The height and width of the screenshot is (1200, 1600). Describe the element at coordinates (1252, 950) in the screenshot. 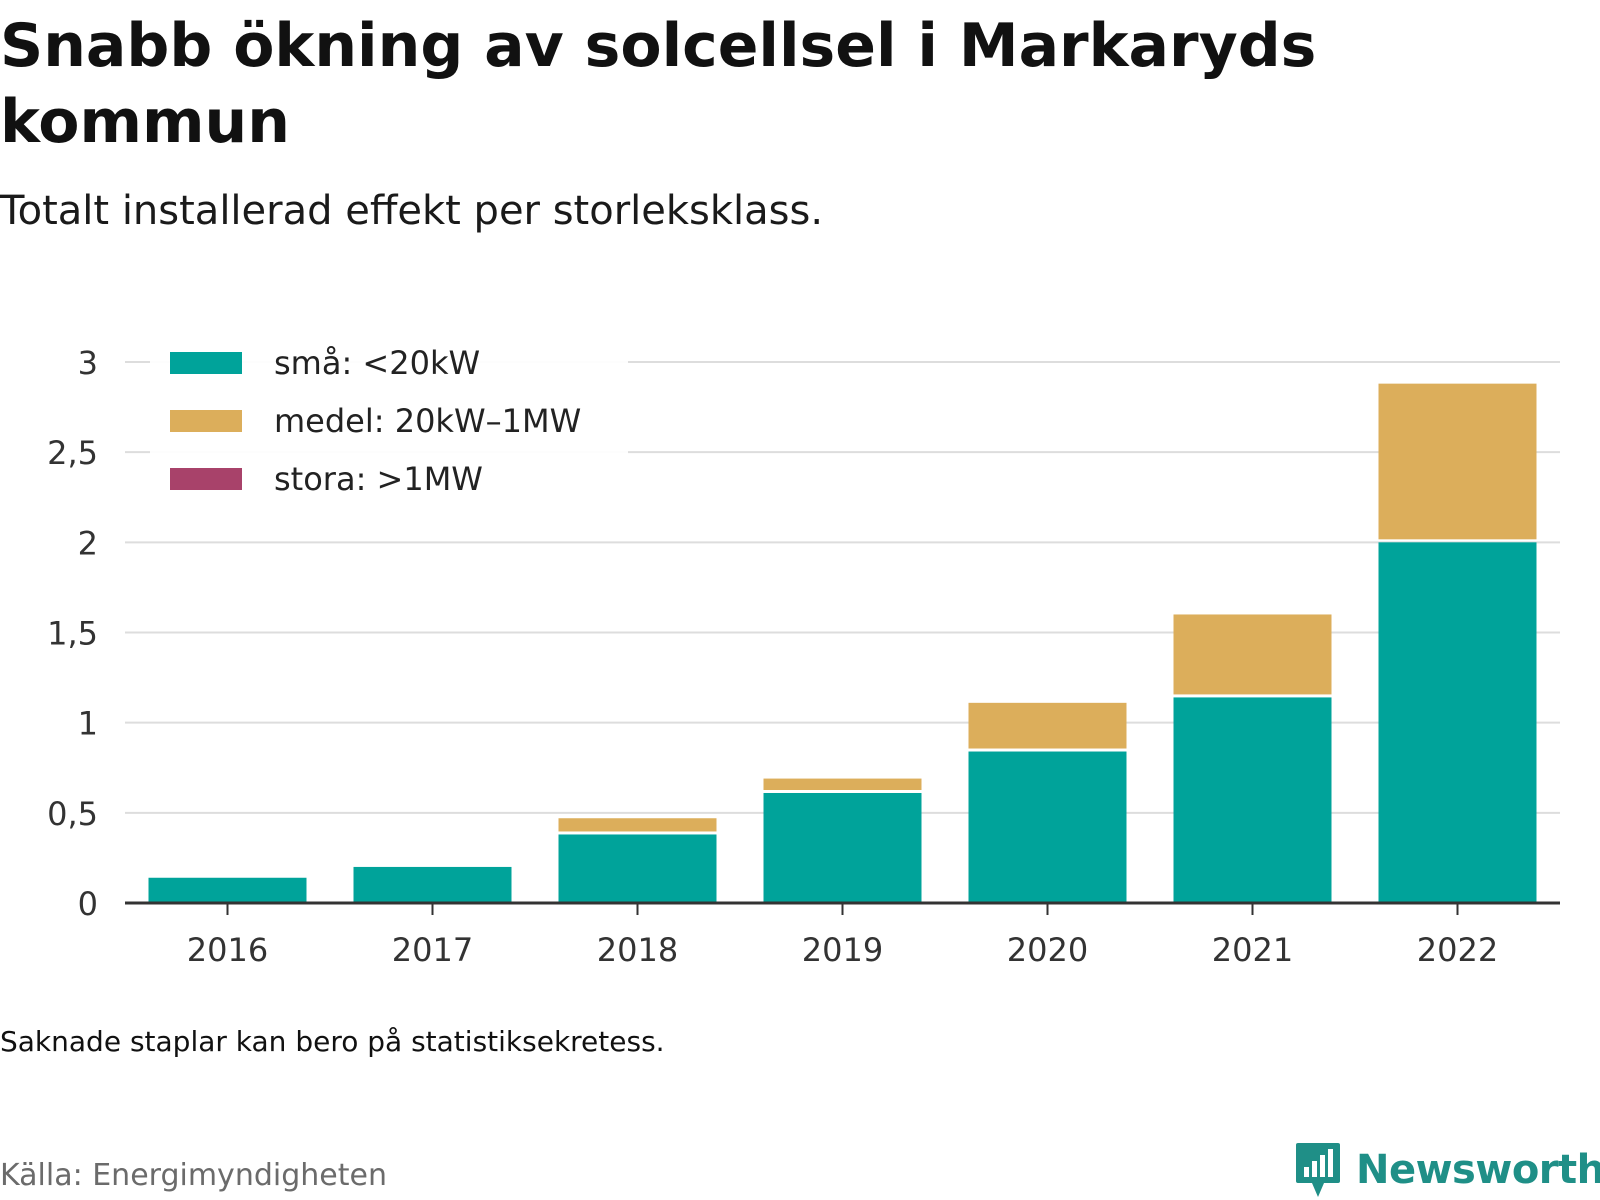

I see `x-tick-label: 2021` at that location.